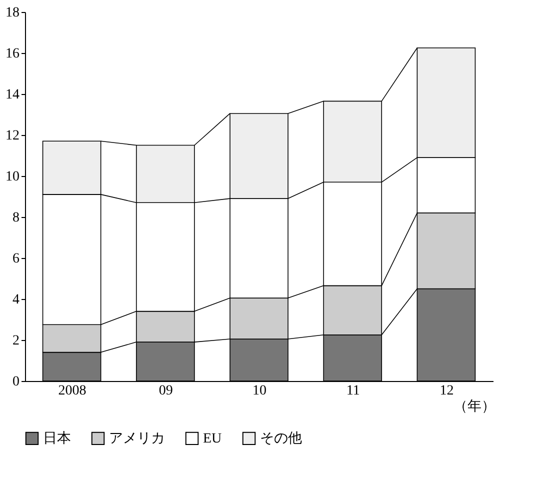 The height and width of the screenshot is (483, 533). I want to click on y-tick-label: 14, so click(13, 95).